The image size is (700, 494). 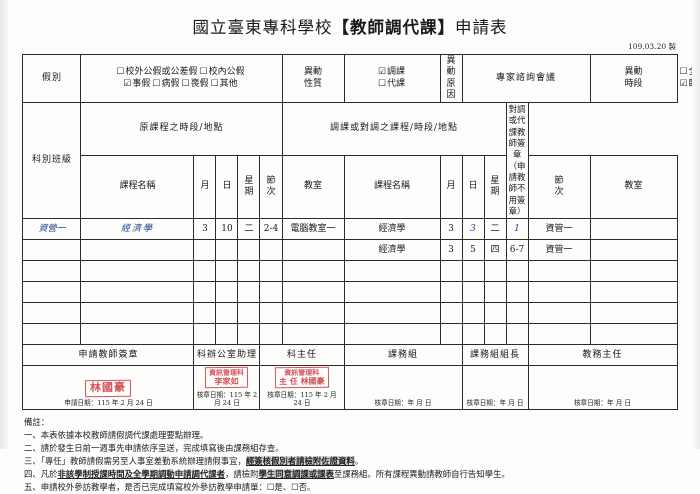 I want to click on cell-swap-period: 1, so click(x=517, y=229).